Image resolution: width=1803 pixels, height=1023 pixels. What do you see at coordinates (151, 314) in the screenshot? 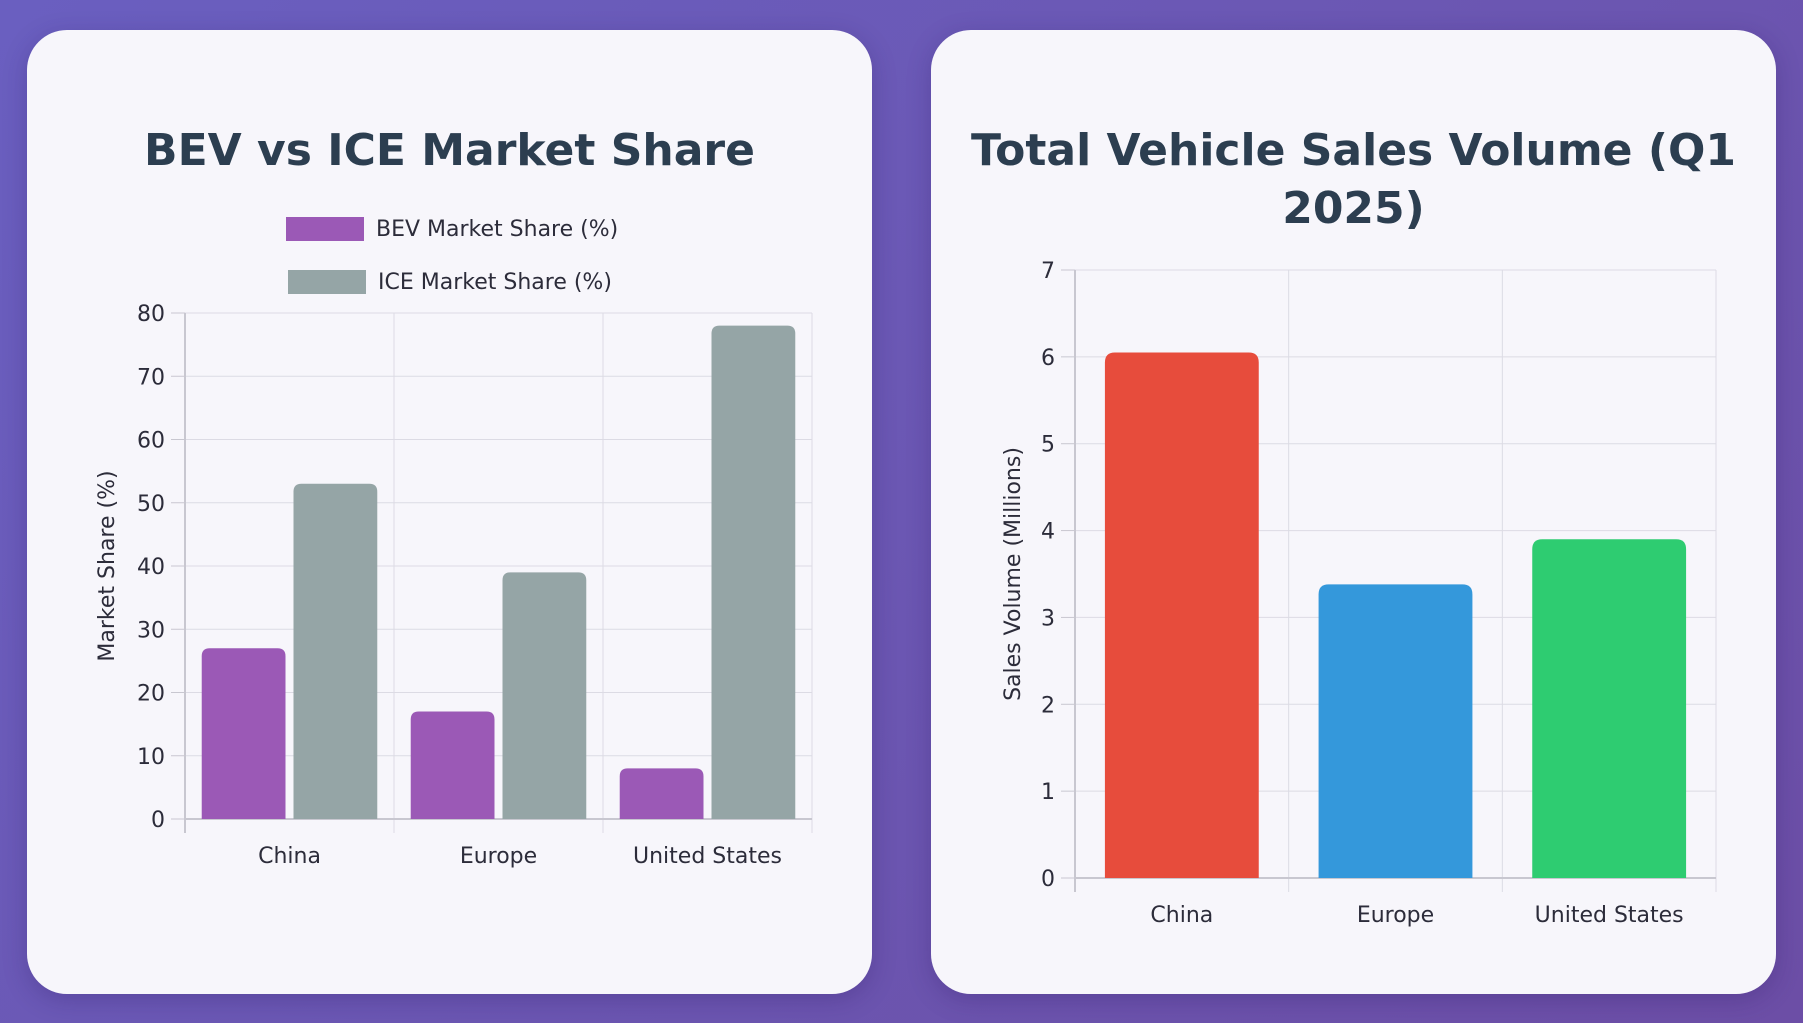
I see `y-tick-label: 80` at bounding box center [151, 314].